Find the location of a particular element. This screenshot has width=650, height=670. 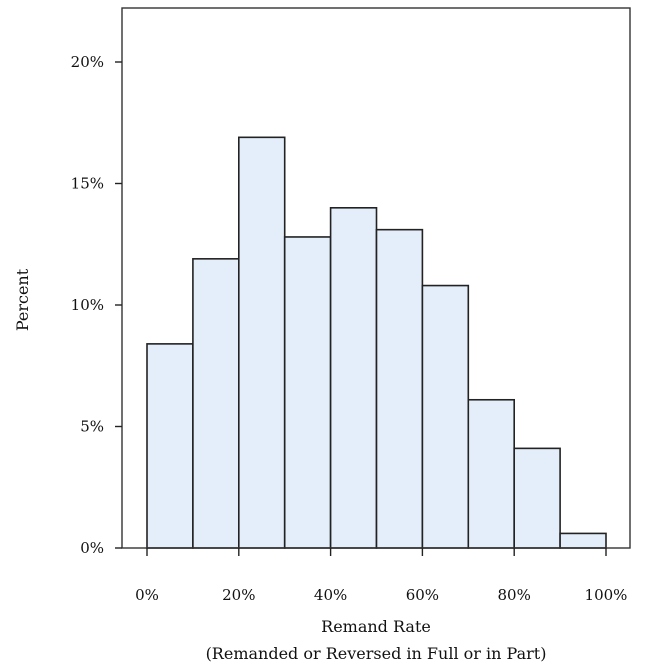

y-tick-label: 5% is located at coordinates (92, 427).